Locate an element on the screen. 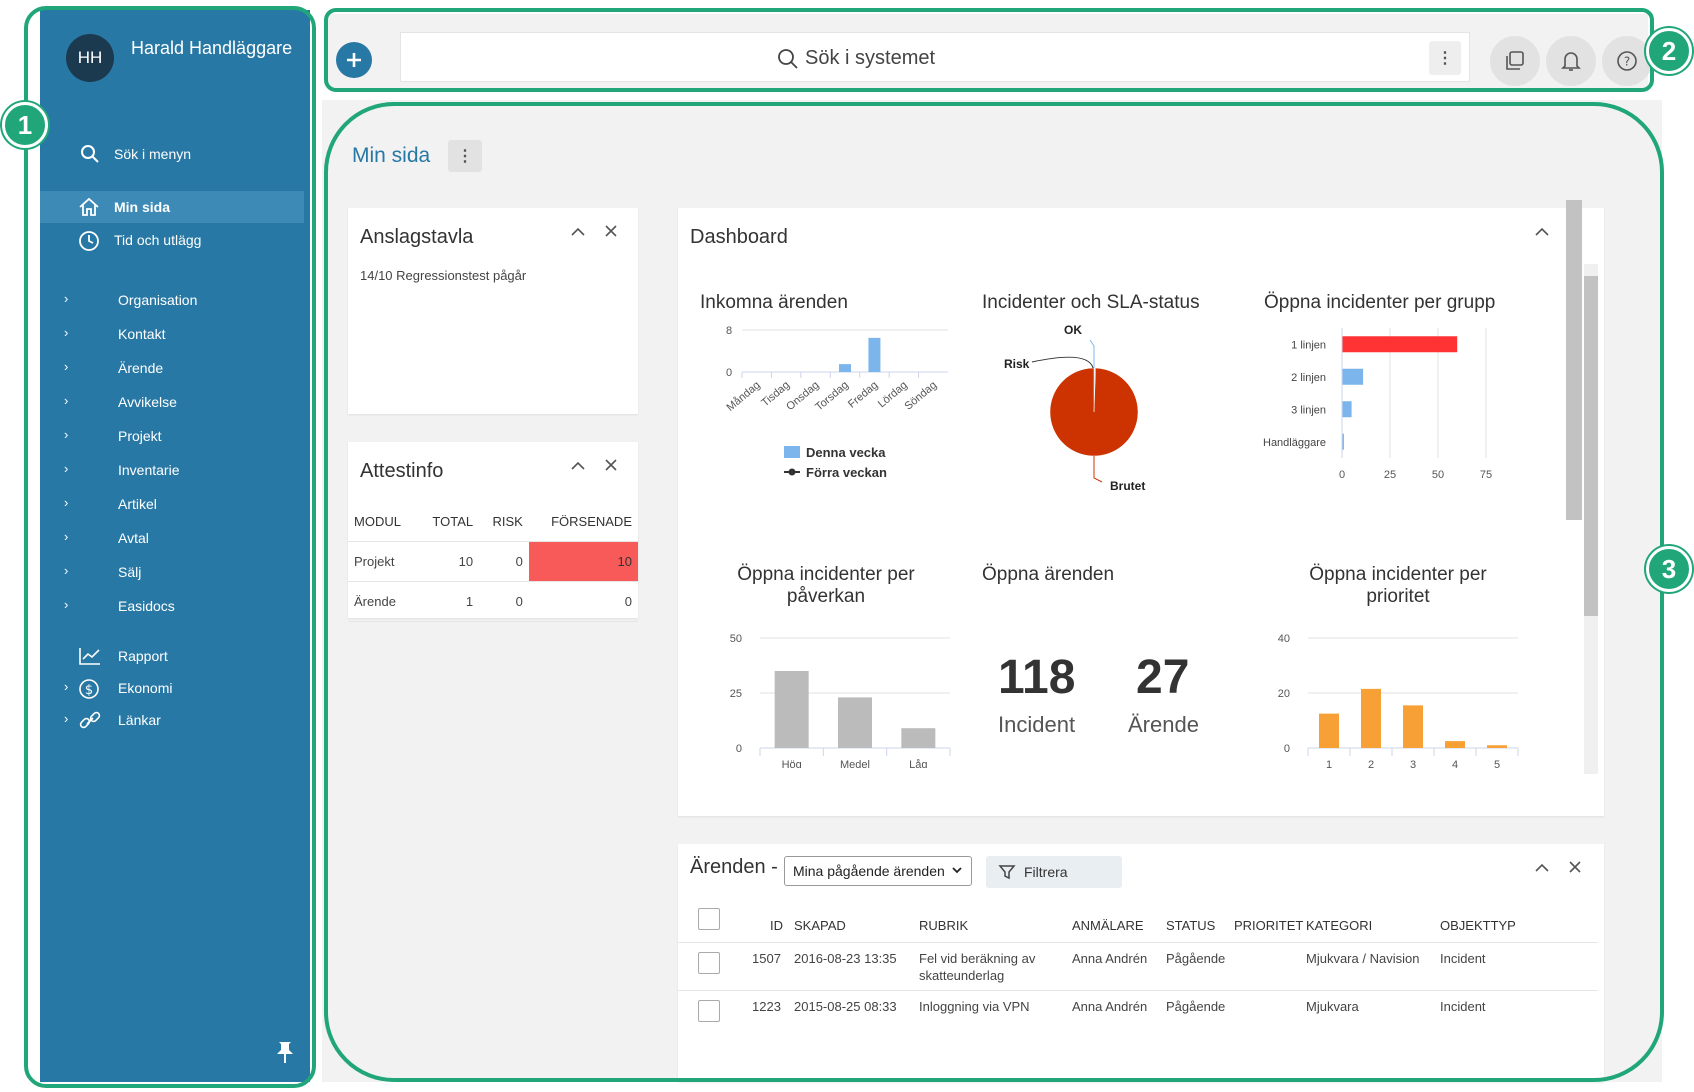 This screenshot has height=1092, width=1694. incident-label: Incident is located at coordinates (1037, 724).